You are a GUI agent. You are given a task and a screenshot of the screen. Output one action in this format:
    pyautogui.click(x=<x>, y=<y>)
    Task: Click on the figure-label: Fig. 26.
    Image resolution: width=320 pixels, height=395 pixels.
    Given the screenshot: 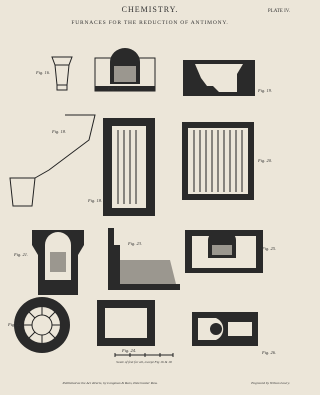 What is the action you would take?
    pyautogui.click(x=268, y=352)
    